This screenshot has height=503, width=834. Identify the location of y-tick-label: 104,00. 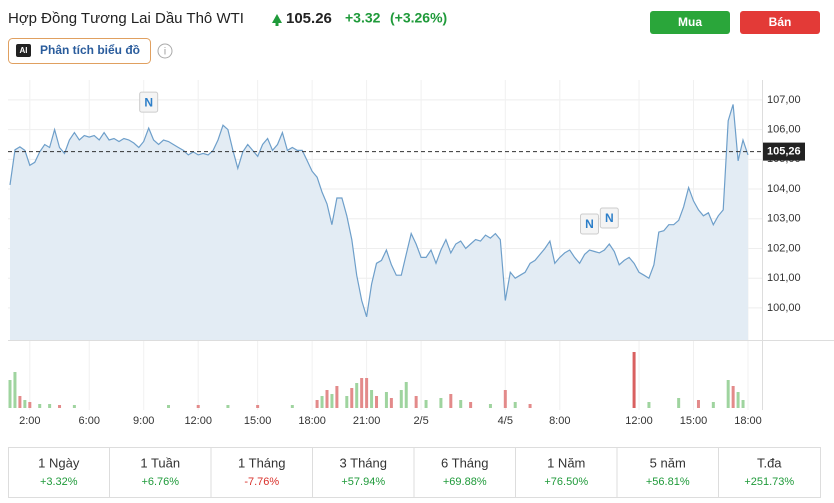
(784, 189).